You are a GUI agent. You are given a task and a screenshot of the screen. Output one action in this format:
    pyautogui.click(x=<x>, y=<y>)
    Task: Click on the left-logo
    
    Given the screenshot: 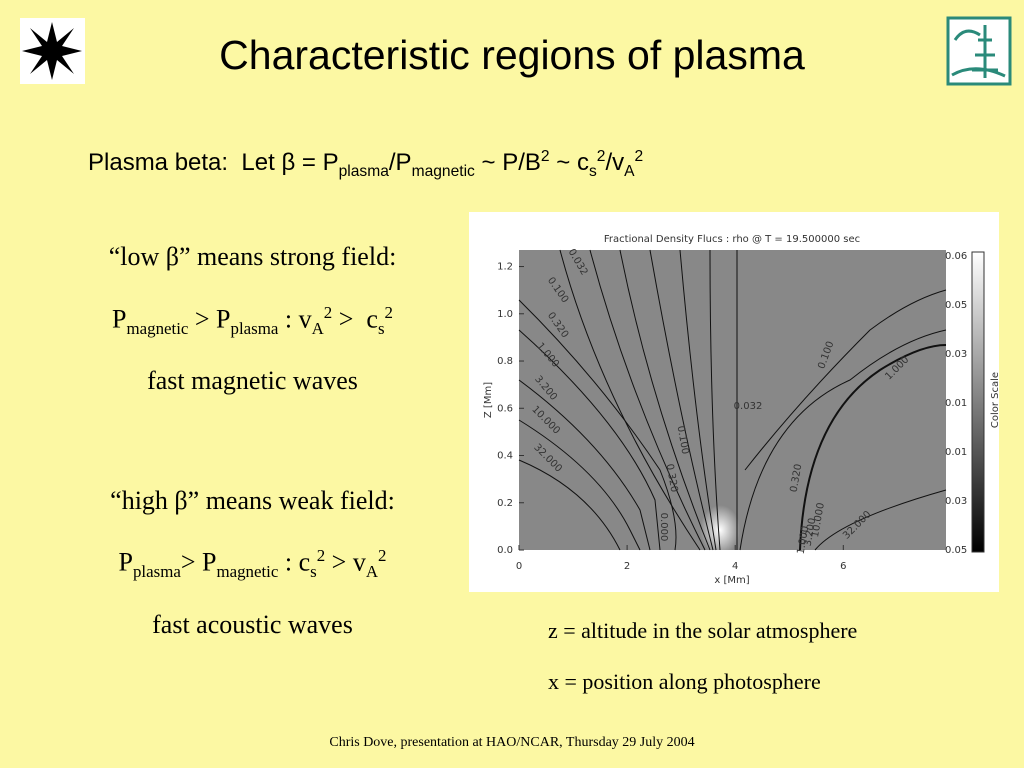 What is the action you would take?
    pyautogui.click(x=52, y=51)
    